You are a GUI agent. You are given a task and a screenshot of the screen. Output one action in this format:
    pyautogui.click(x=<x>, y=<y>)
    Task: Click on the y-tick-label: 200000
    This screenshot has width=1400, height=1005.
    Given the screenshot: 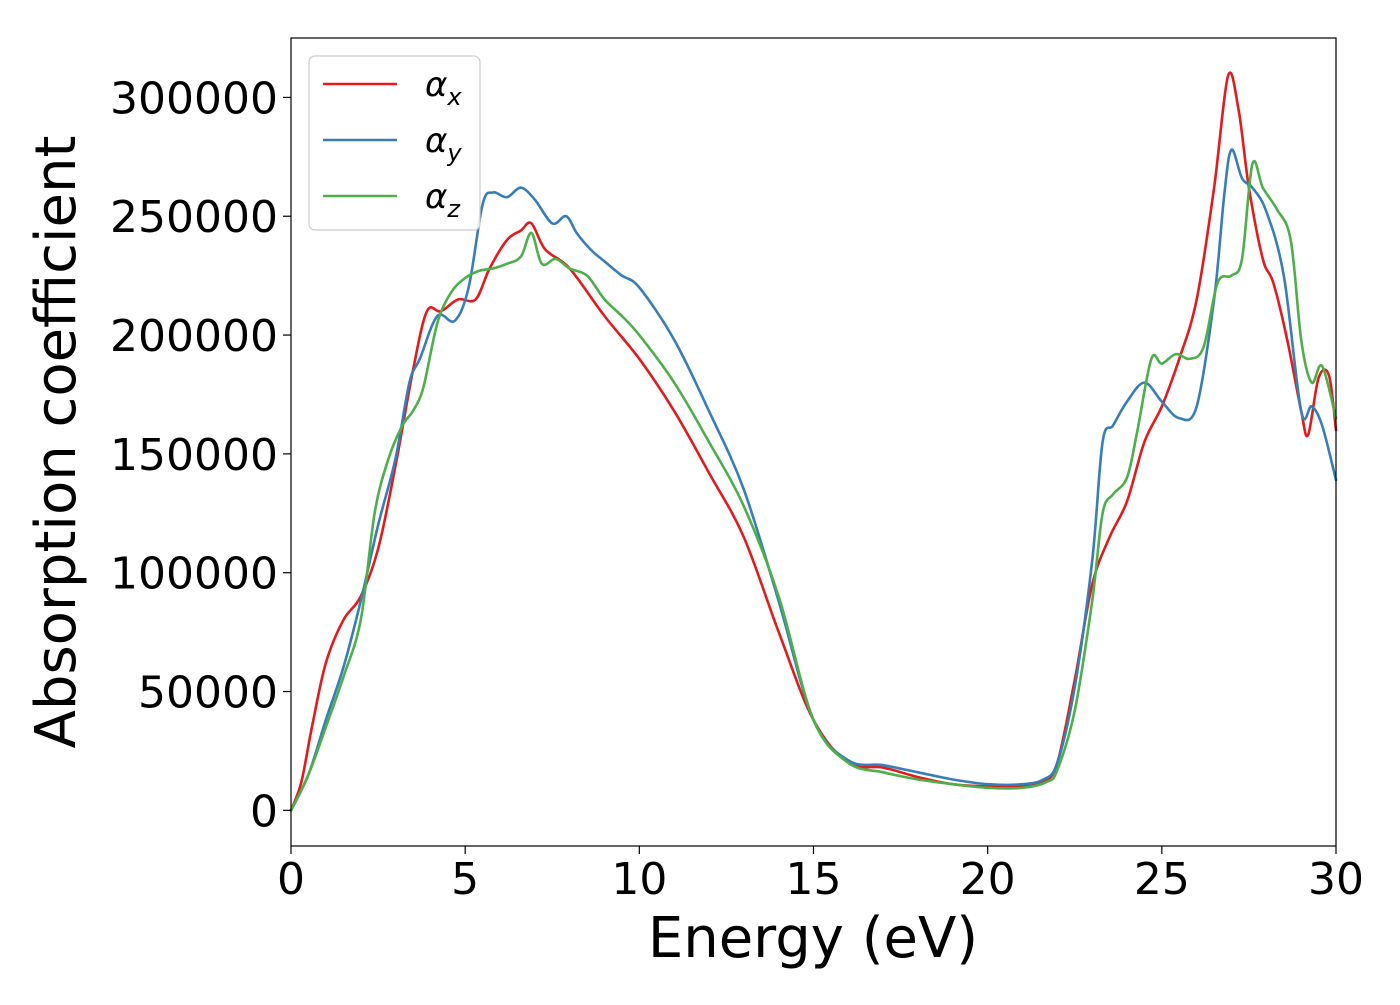 What is the action you would take?
    pyautogui.click(x=194, y=336)
    